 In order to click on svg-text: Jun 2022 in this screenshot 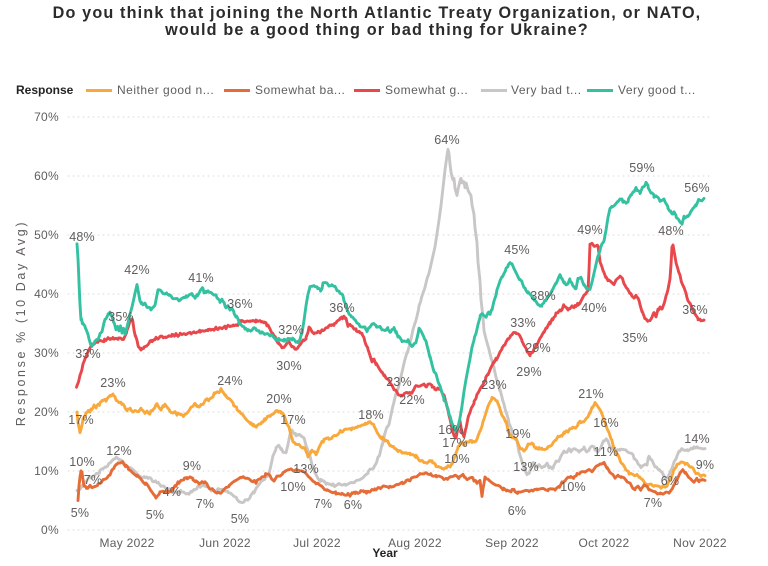, I will do `click(225, 543)`.